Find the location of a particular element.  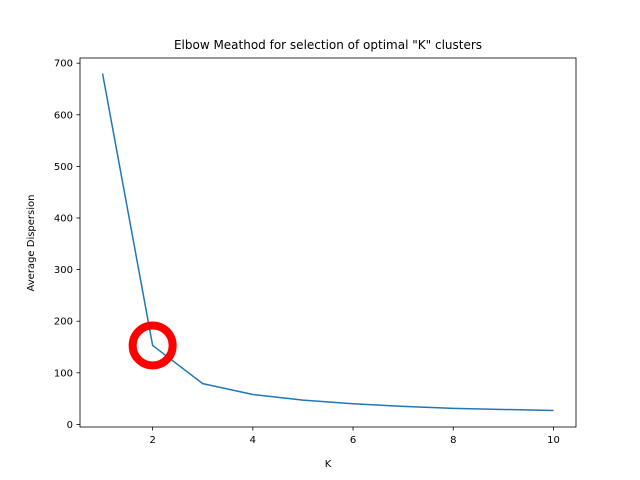

y-tick-label: 0 is located at coordinates (70, 425).